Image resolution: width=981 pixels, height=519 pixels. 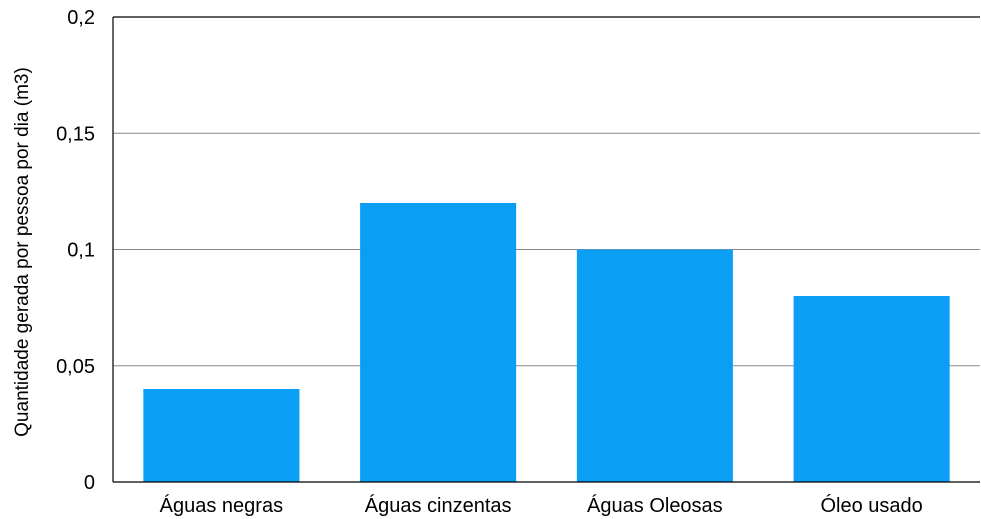 What do you see at coordinates (871, 505) in the screenshot?
I see `x-category-label: Óleo usado` at bounding box center [871, 505].